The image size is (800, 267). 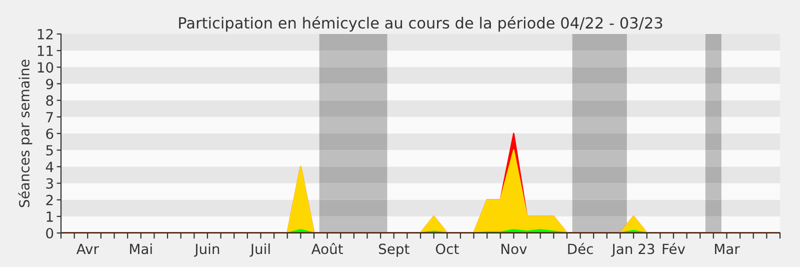 What do you see at coordinates (447, 249) in the screenshot?
I see `x-tick-label: Oct` at bounding box center [447, 249].